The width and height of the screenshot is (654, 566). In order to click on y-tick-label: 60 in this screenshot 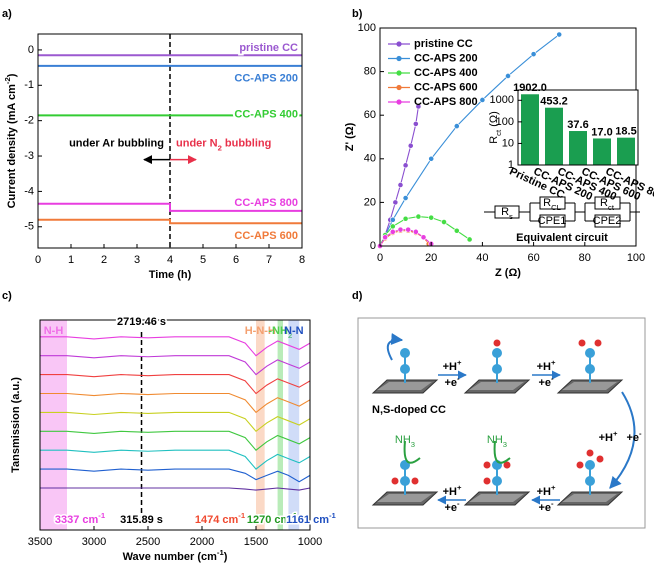, I will do `click(370, 115)`.